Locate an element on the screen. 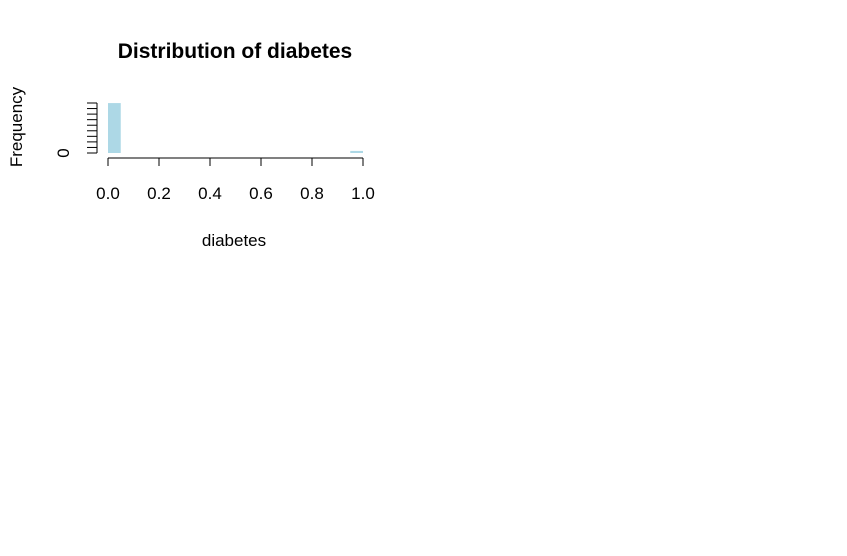 The height and width of the screenshot is (556, 847). x-axis: 0.0 0.2 0.4 0.6 0.8 1.0 is located at coordinates (235, 180).